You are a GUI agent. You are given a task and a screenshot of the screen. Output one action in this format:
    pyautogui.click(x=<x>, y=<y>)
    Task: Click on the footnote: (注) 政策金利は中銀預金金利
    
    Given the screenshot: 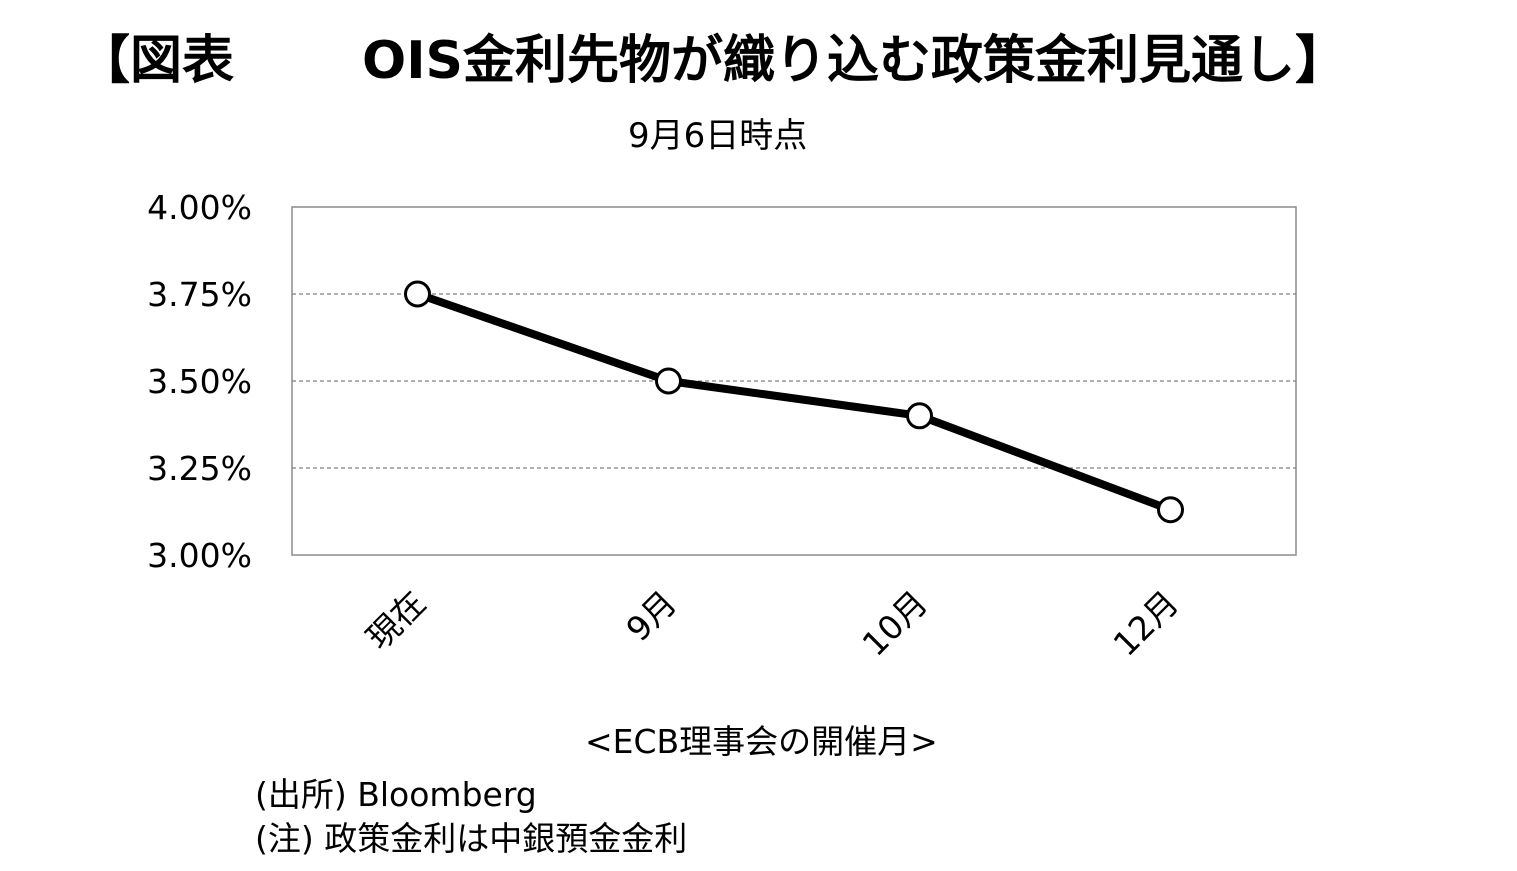 What is the action you would take?
    pyautogui.click(x=471, y=838)
    